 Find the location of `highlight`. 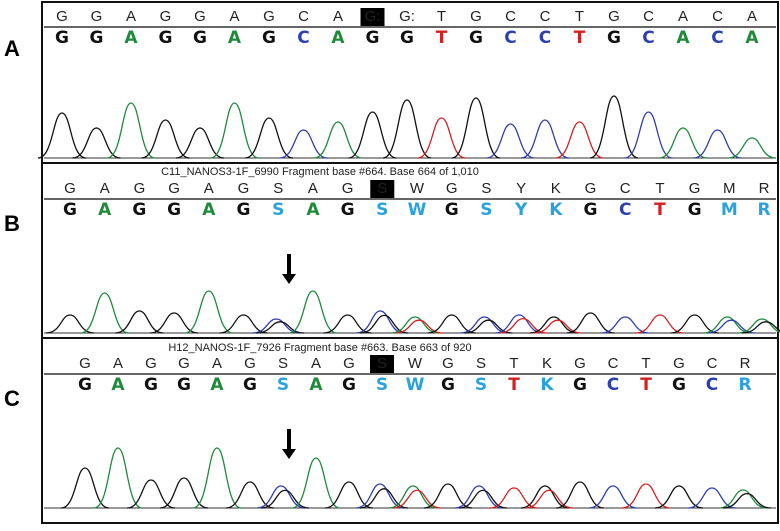

highlight is located at coordinates (372, 17).